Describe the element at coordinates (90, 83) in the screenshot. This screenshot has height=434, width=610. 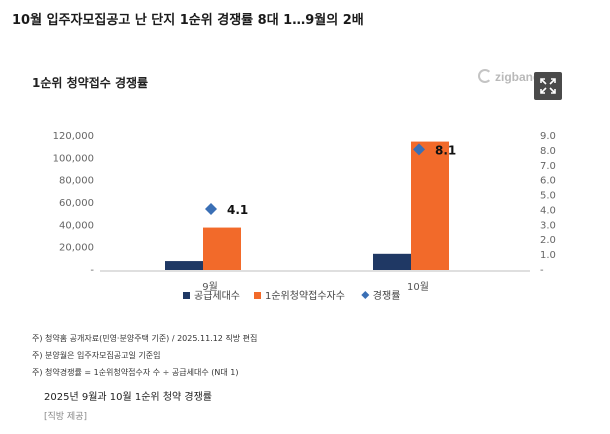
I see `chart-title: 1순위 청약접수 경쟁률` at that location.